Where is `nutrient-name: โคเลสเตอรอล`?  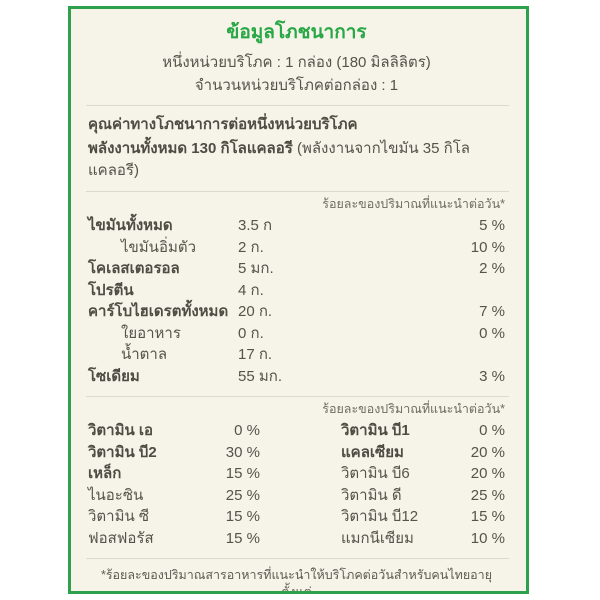 nutrient-name: โคเลสเตอรอล is located at coordinates (134, 268).